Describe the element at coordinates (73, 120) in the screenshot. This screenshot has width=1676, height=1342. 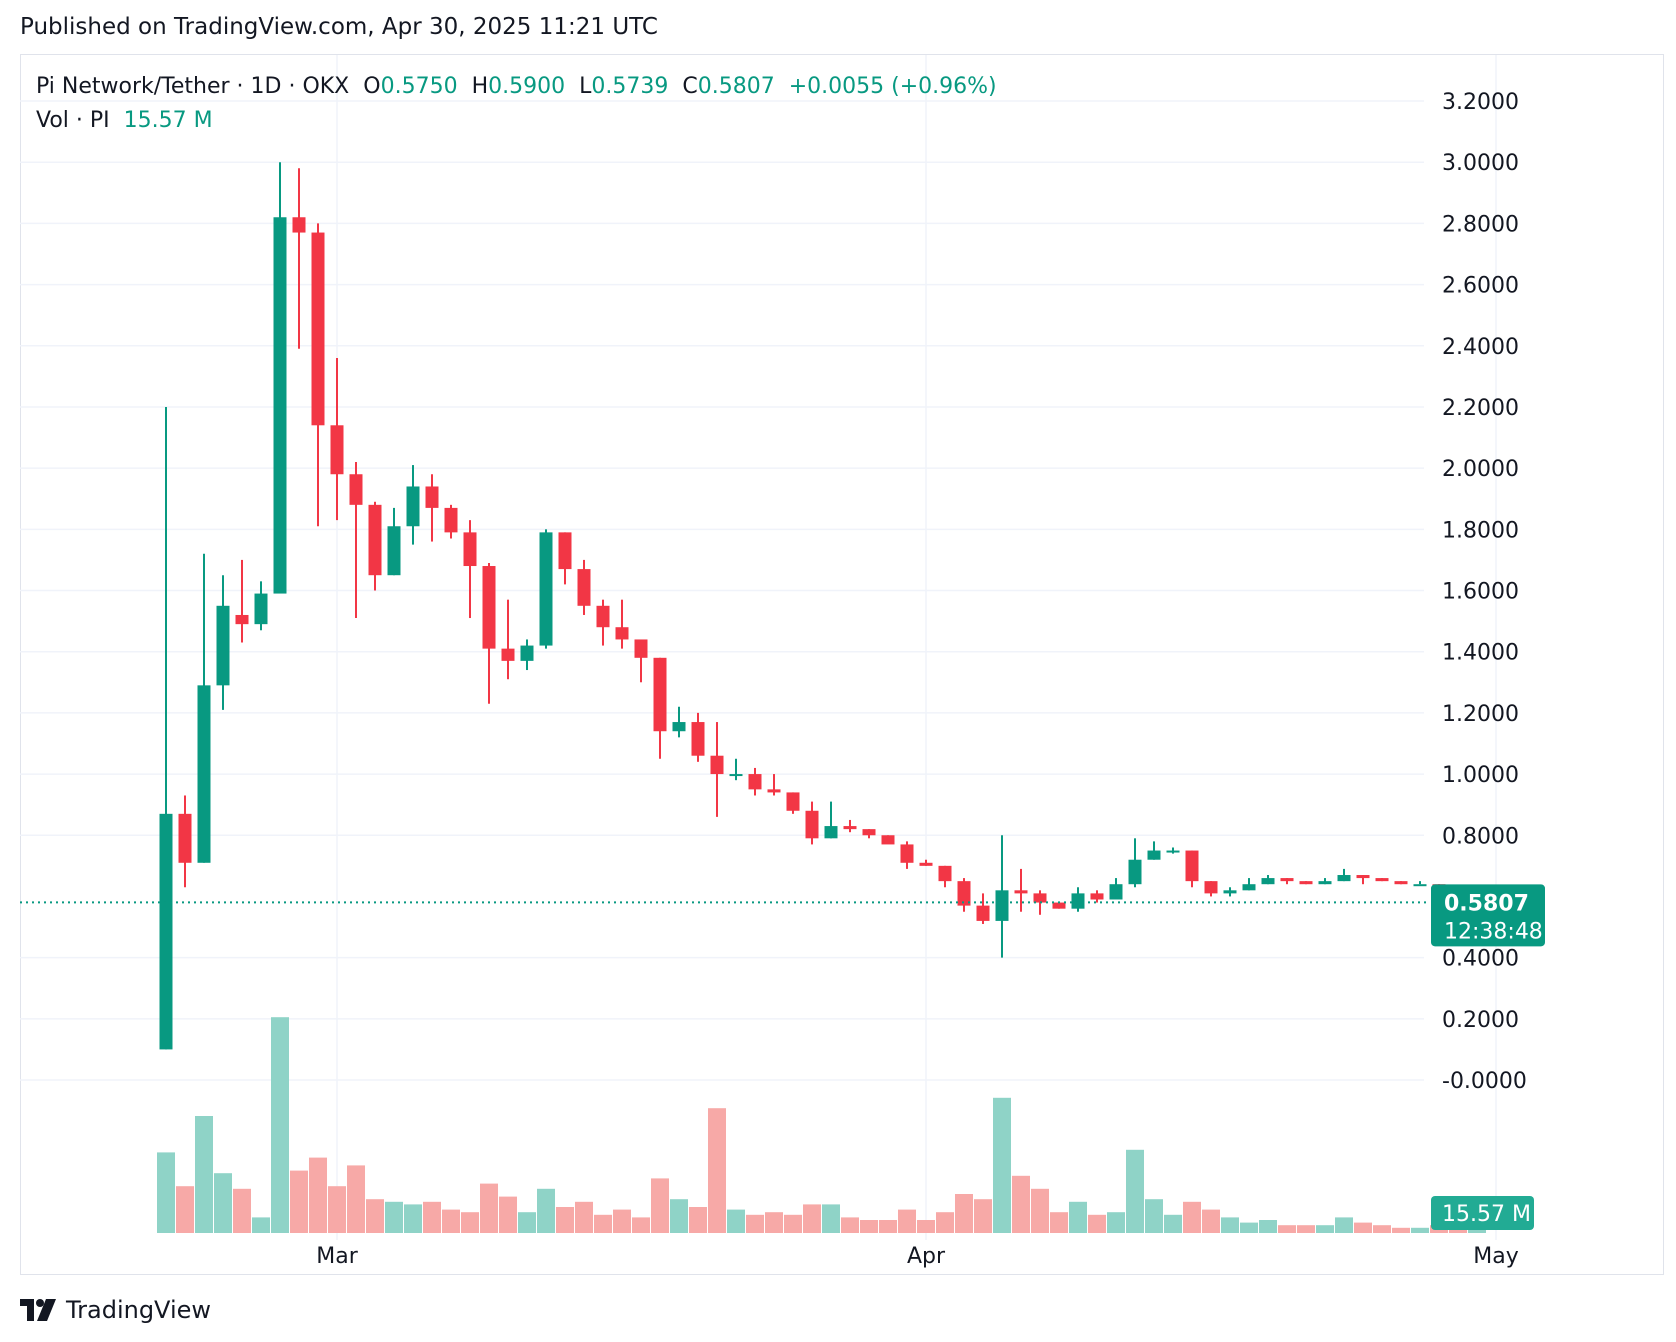
I see `legend-vol-label: Vol · PI` at that location.